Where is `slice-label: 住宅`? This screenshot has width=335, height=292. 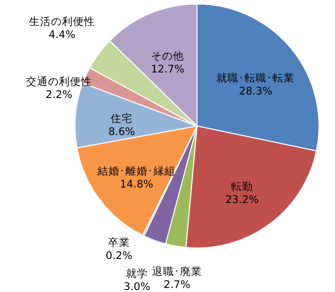 slice-label: 住宅 is located at coordinates (121, 119).